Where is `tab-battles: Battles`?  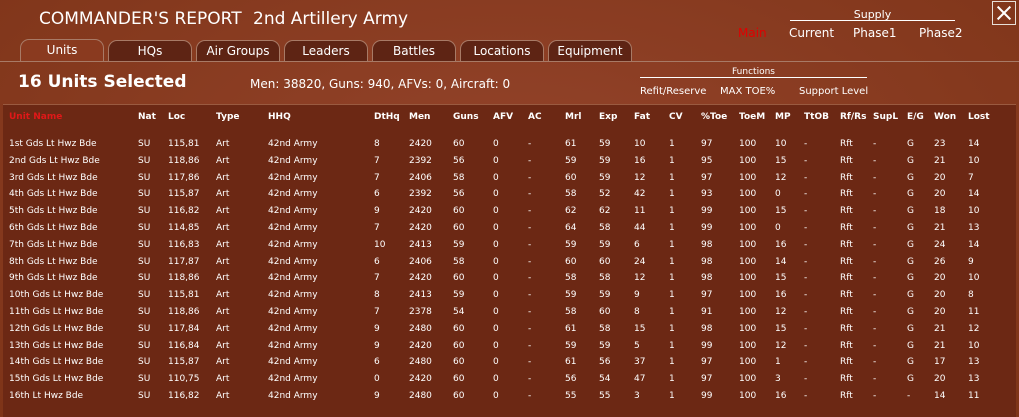 tab-battles: Battles is located at coordinates (414, 50).